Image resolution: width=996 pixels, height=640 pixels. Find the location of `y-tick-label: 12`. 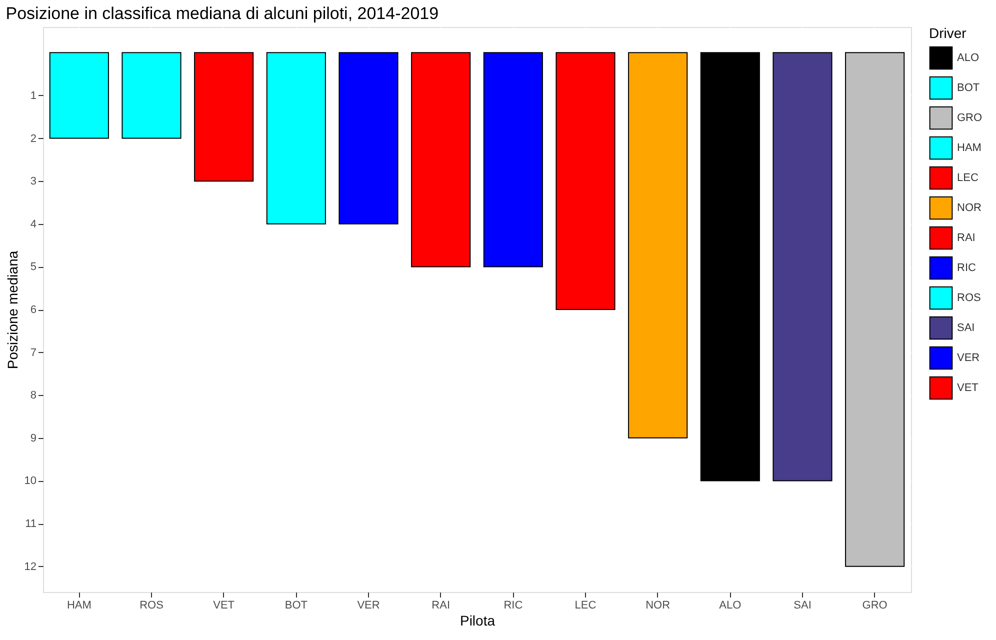

y-tick-label: 12 is located at coordinates (30, 566).